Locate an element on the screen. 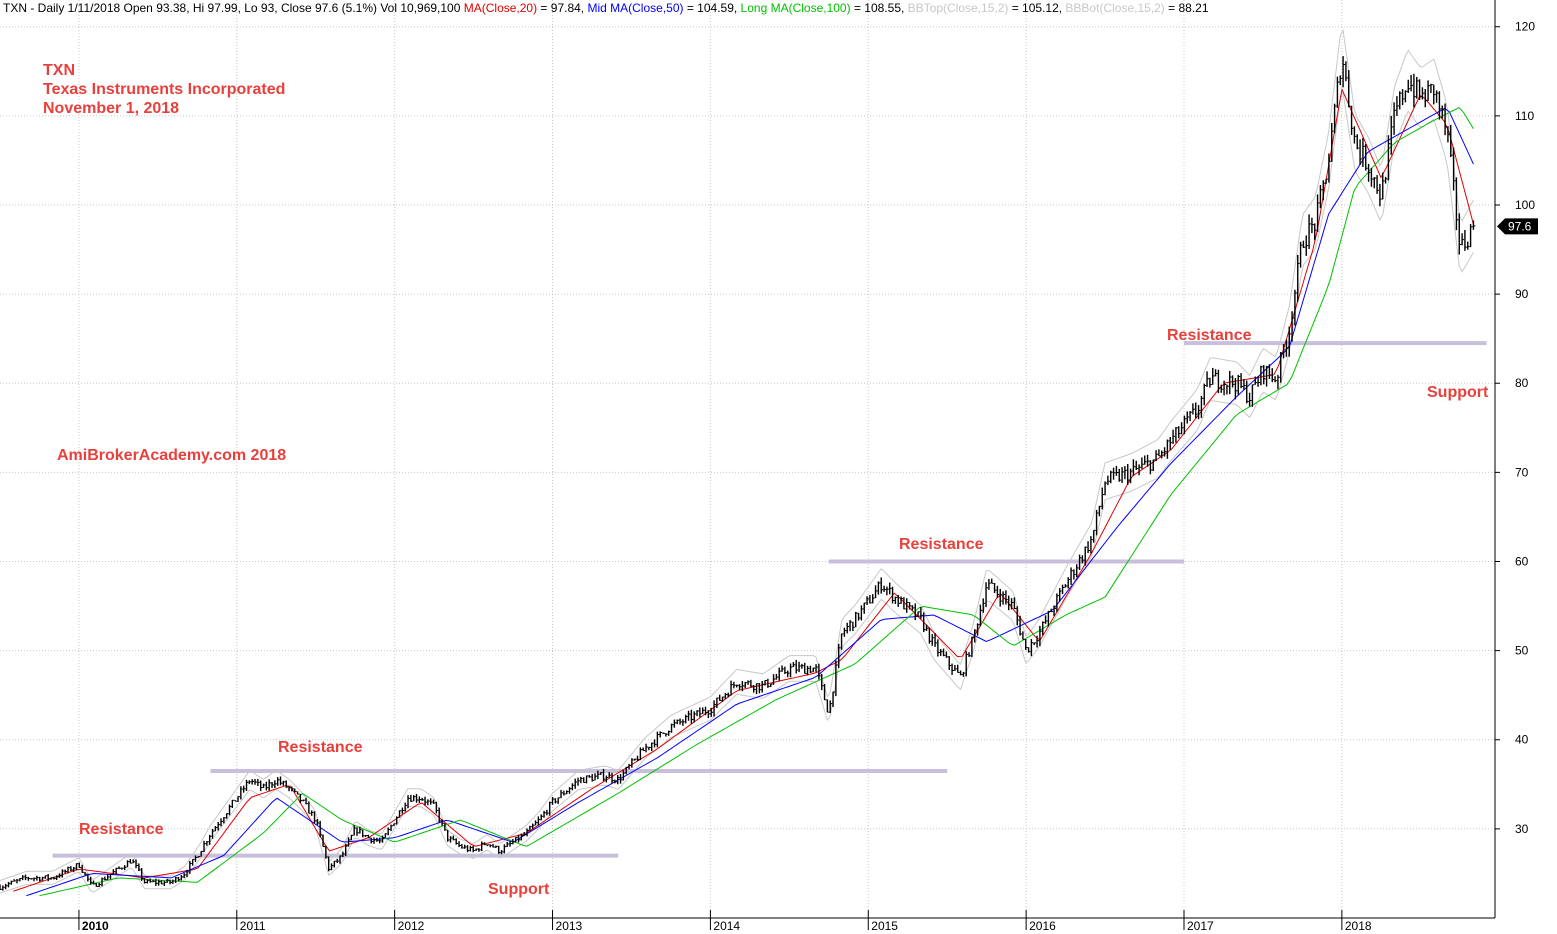 This screenshot has height=934, width=1557. header-bbbot-label: BBBot(Close,15,2) is located at coordinates (1114, 8).